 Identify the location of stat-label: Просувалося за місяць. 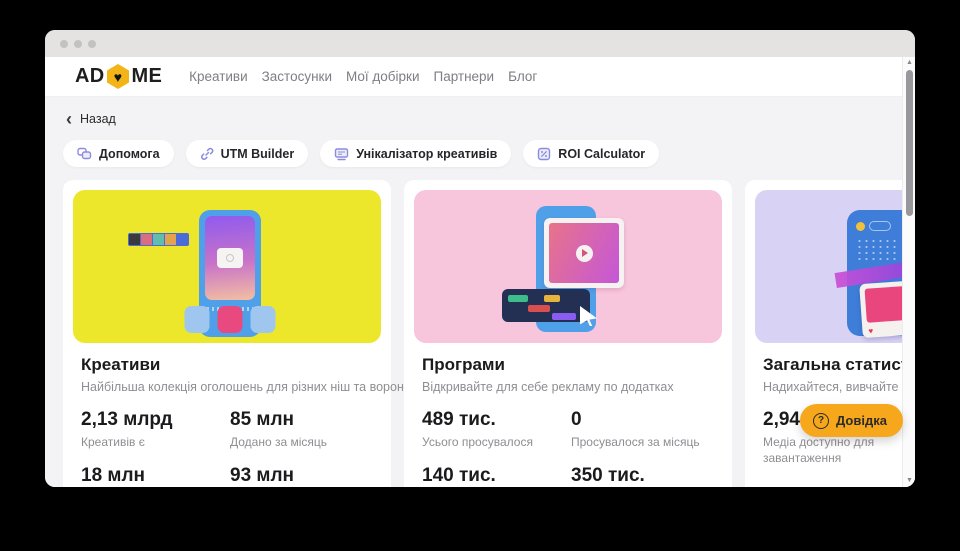
(635, 442).